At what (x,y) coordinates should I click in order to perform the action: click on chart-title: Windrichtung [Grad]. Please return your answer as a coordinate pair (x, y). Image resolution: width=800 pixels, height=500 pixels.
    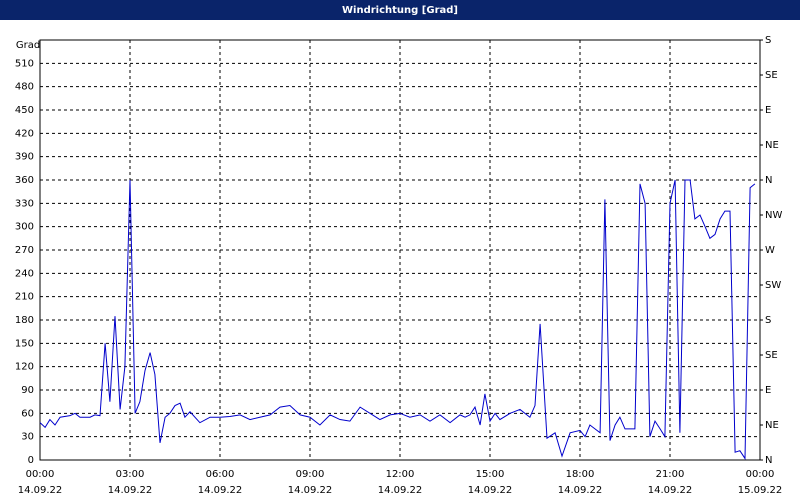
    Looking at the image, I should click on (400, 10).